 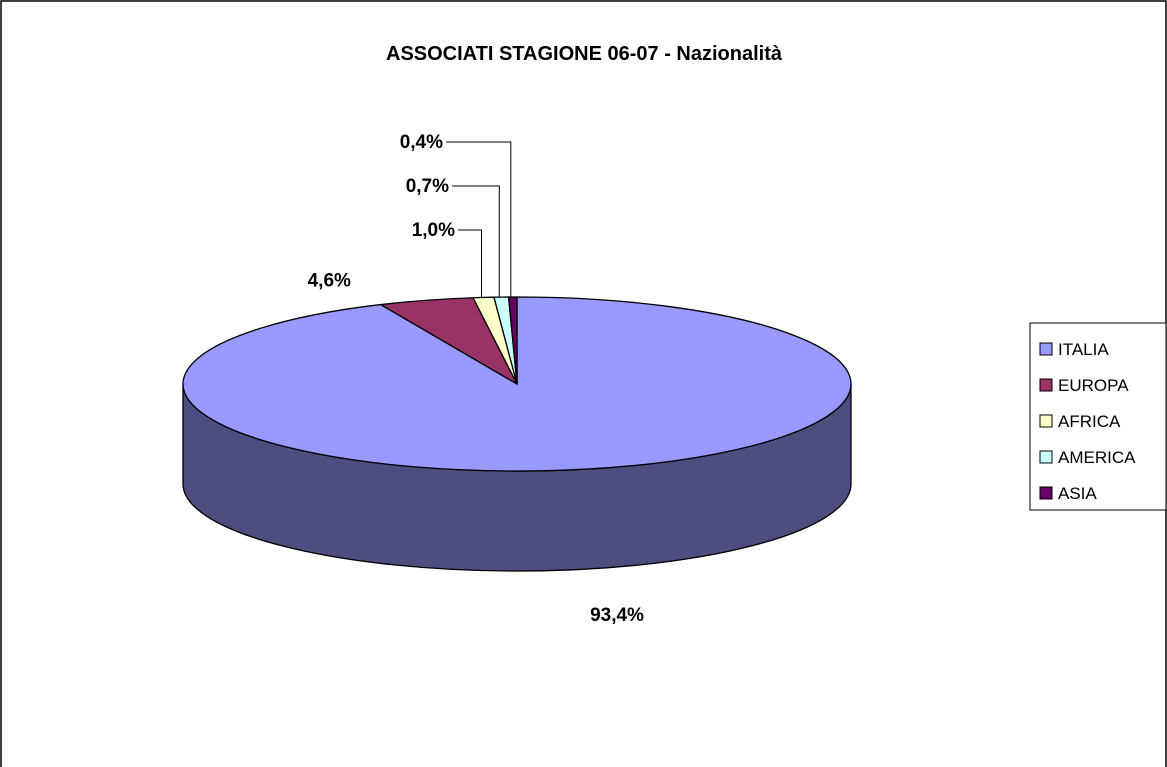 What do you see at coordinates (1089, 421) in the screenshot?
I see `legend-label-africa: AFRICA` at bounding box center [1089, 421].